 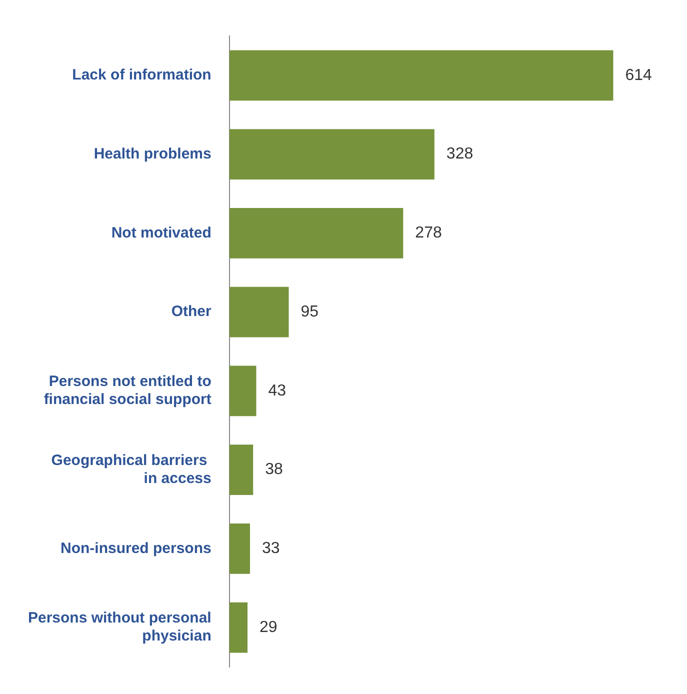 What do you see at coordinates (153, 153) in the screenshot?
I see `y-tick-label: Health problems` at bounding box center [153, 153].